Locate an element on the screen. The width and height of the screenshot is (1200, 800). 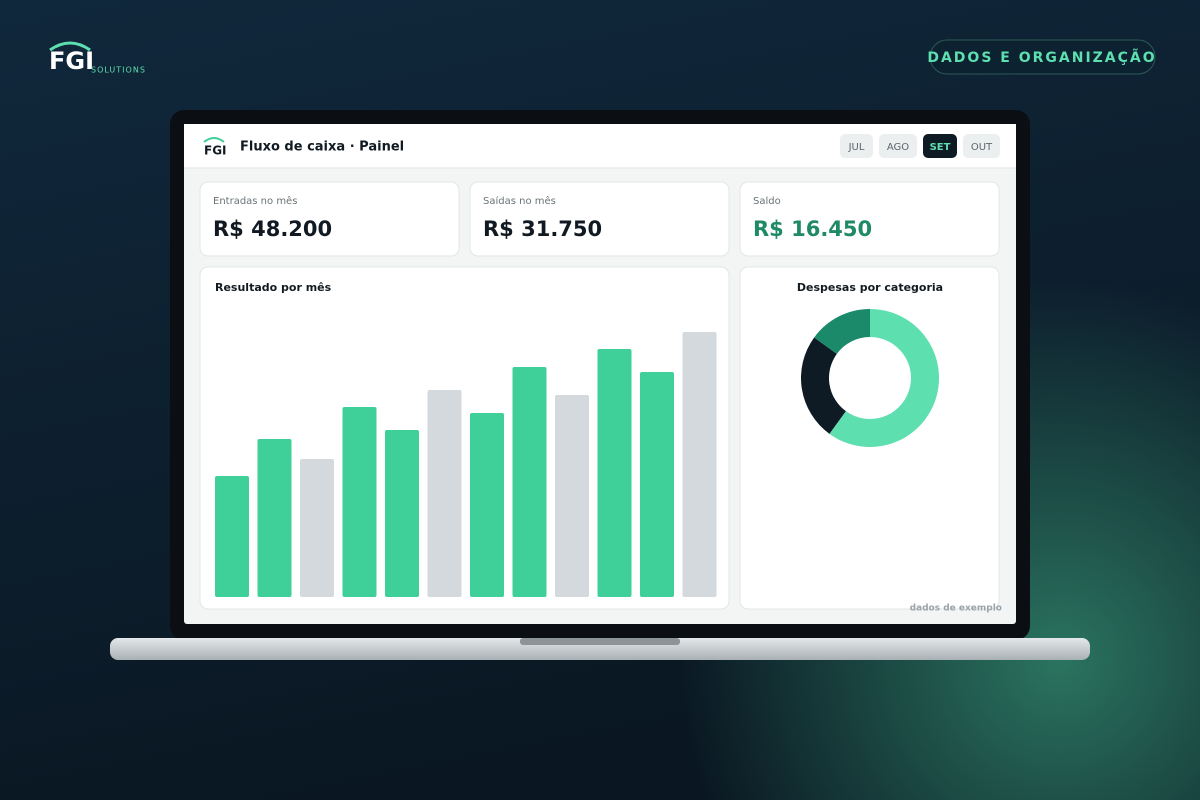
kpi-label: Saldo is located at coordinates (767, 201).